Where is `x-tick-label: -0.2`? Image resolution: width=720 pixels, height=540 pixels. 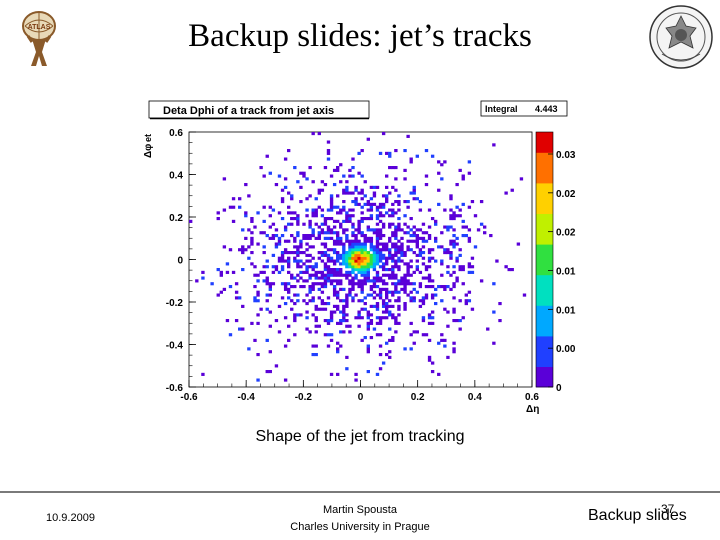
x-tick-label: -0.2 is located at coordinates (304, 397).